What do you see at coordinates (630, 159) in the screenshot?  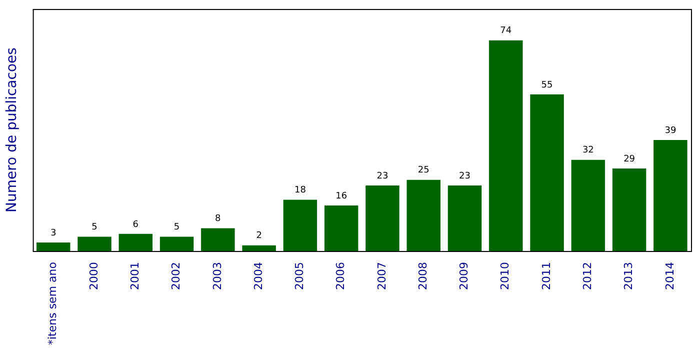 I see `data-label: 29` at bounding box center [630, 159].